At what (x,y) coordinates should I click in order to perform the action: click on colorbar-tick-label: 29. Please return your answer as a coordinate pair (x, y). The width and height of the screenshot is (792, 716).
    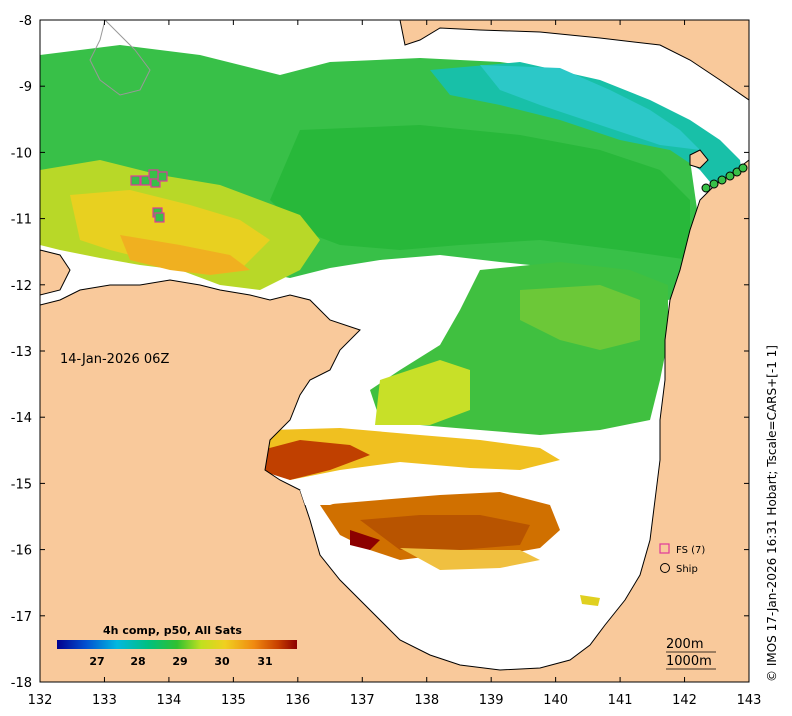
    Looking at the image, I should click on (179, 661).